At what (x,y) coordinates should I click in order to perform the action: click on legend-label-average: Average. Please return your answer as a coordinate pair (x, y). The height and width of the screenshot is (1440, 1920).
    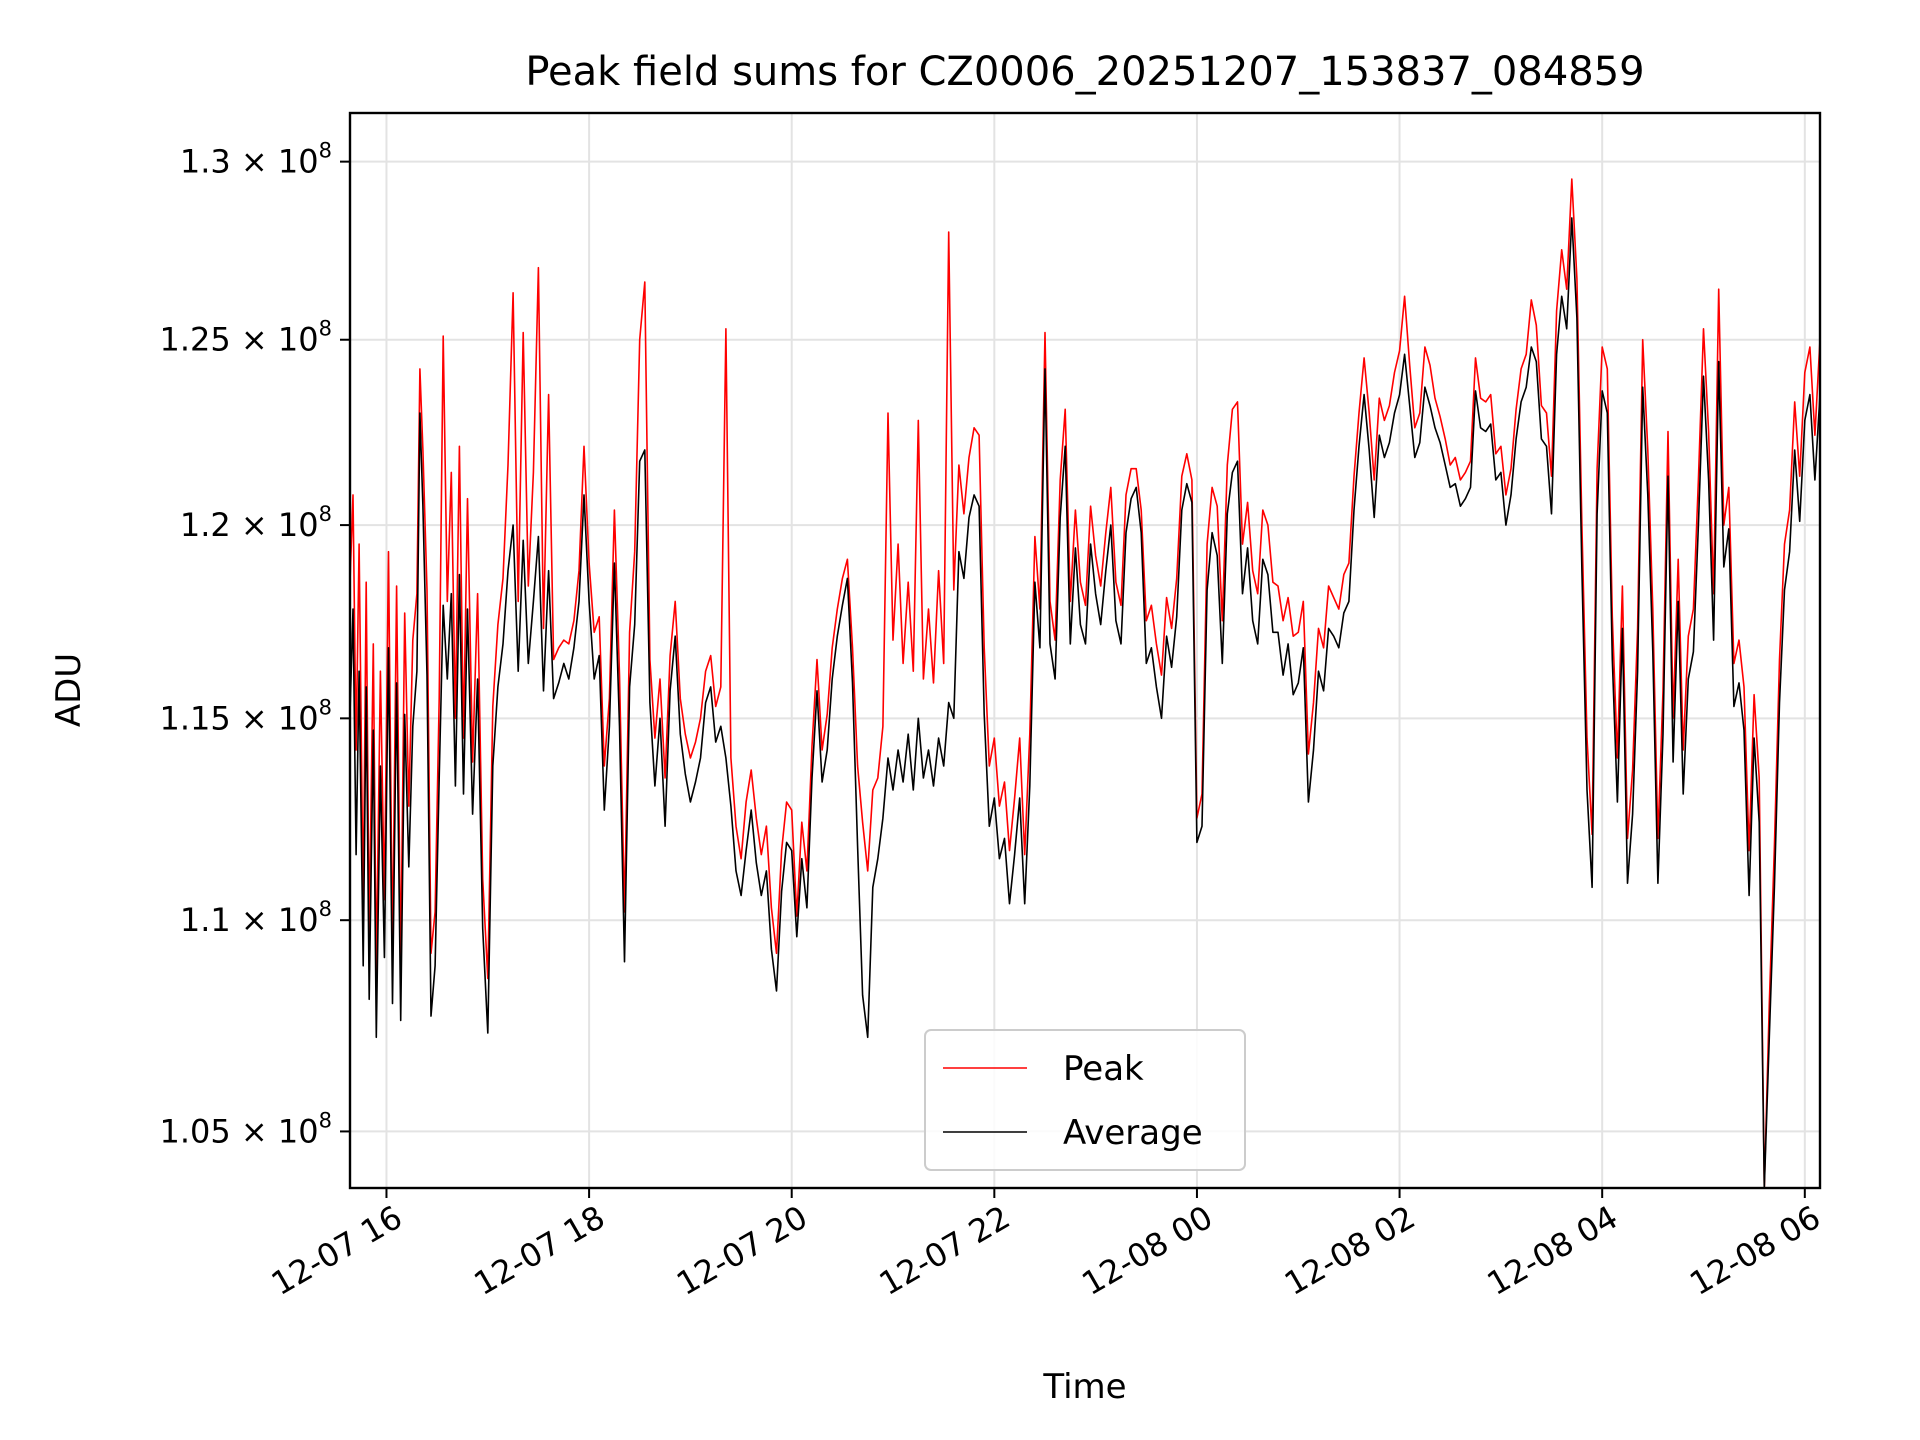
    Looking at the image, I should click on (1133, 1133).